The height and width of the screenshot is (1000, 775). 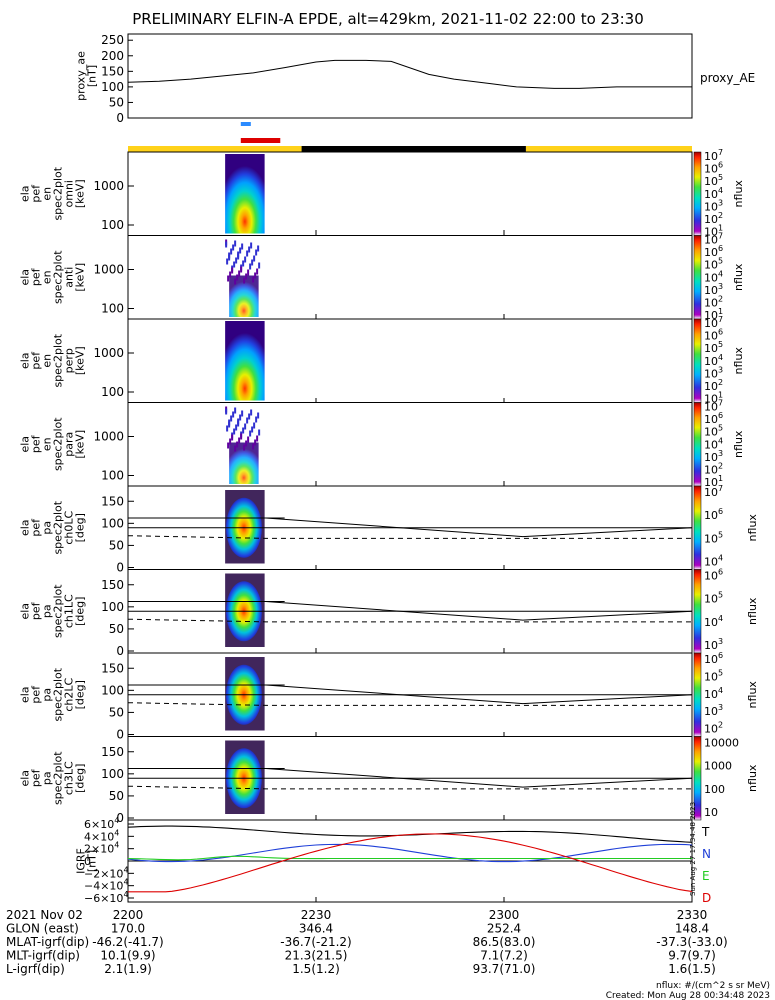 I want to click on igrf-ytick-label: −2×10⁴, so click(x=106, y=872).